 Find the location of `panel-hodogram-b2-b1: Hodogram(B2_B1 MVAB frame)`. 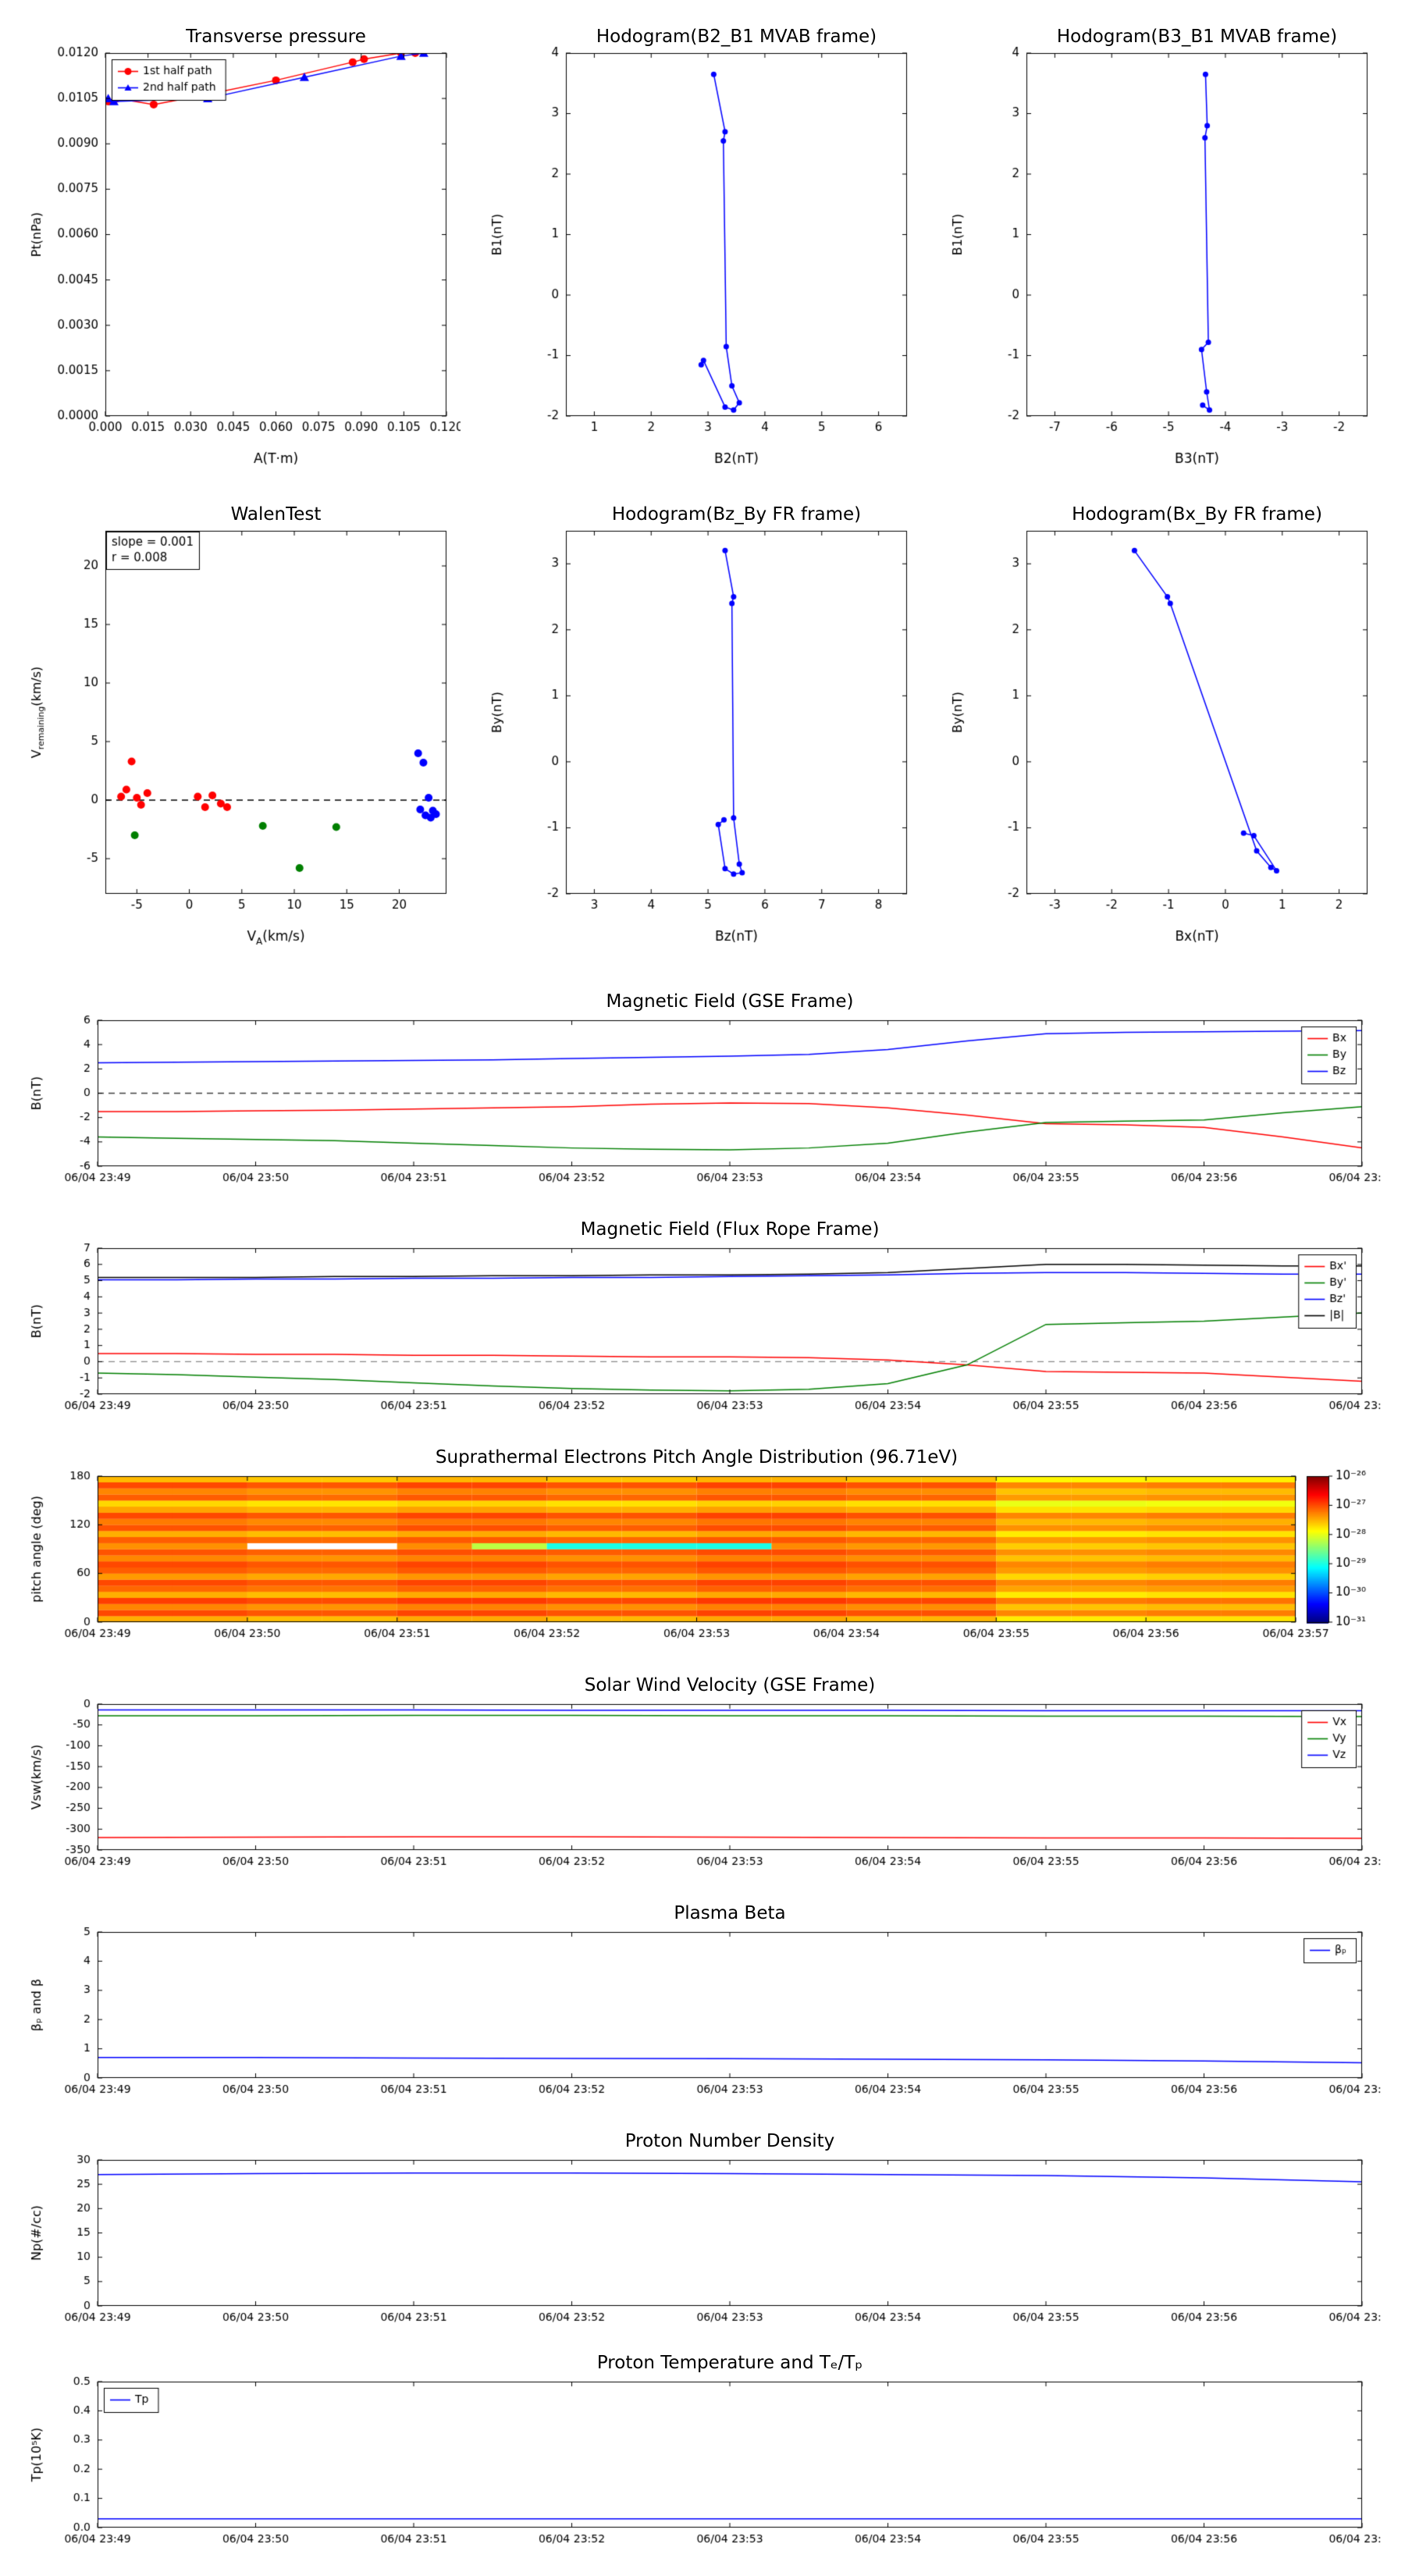

panel-hodogram-b2-b1: Hodogram(B2_B1 MVAB frame) is located at coordinates (703, 244).